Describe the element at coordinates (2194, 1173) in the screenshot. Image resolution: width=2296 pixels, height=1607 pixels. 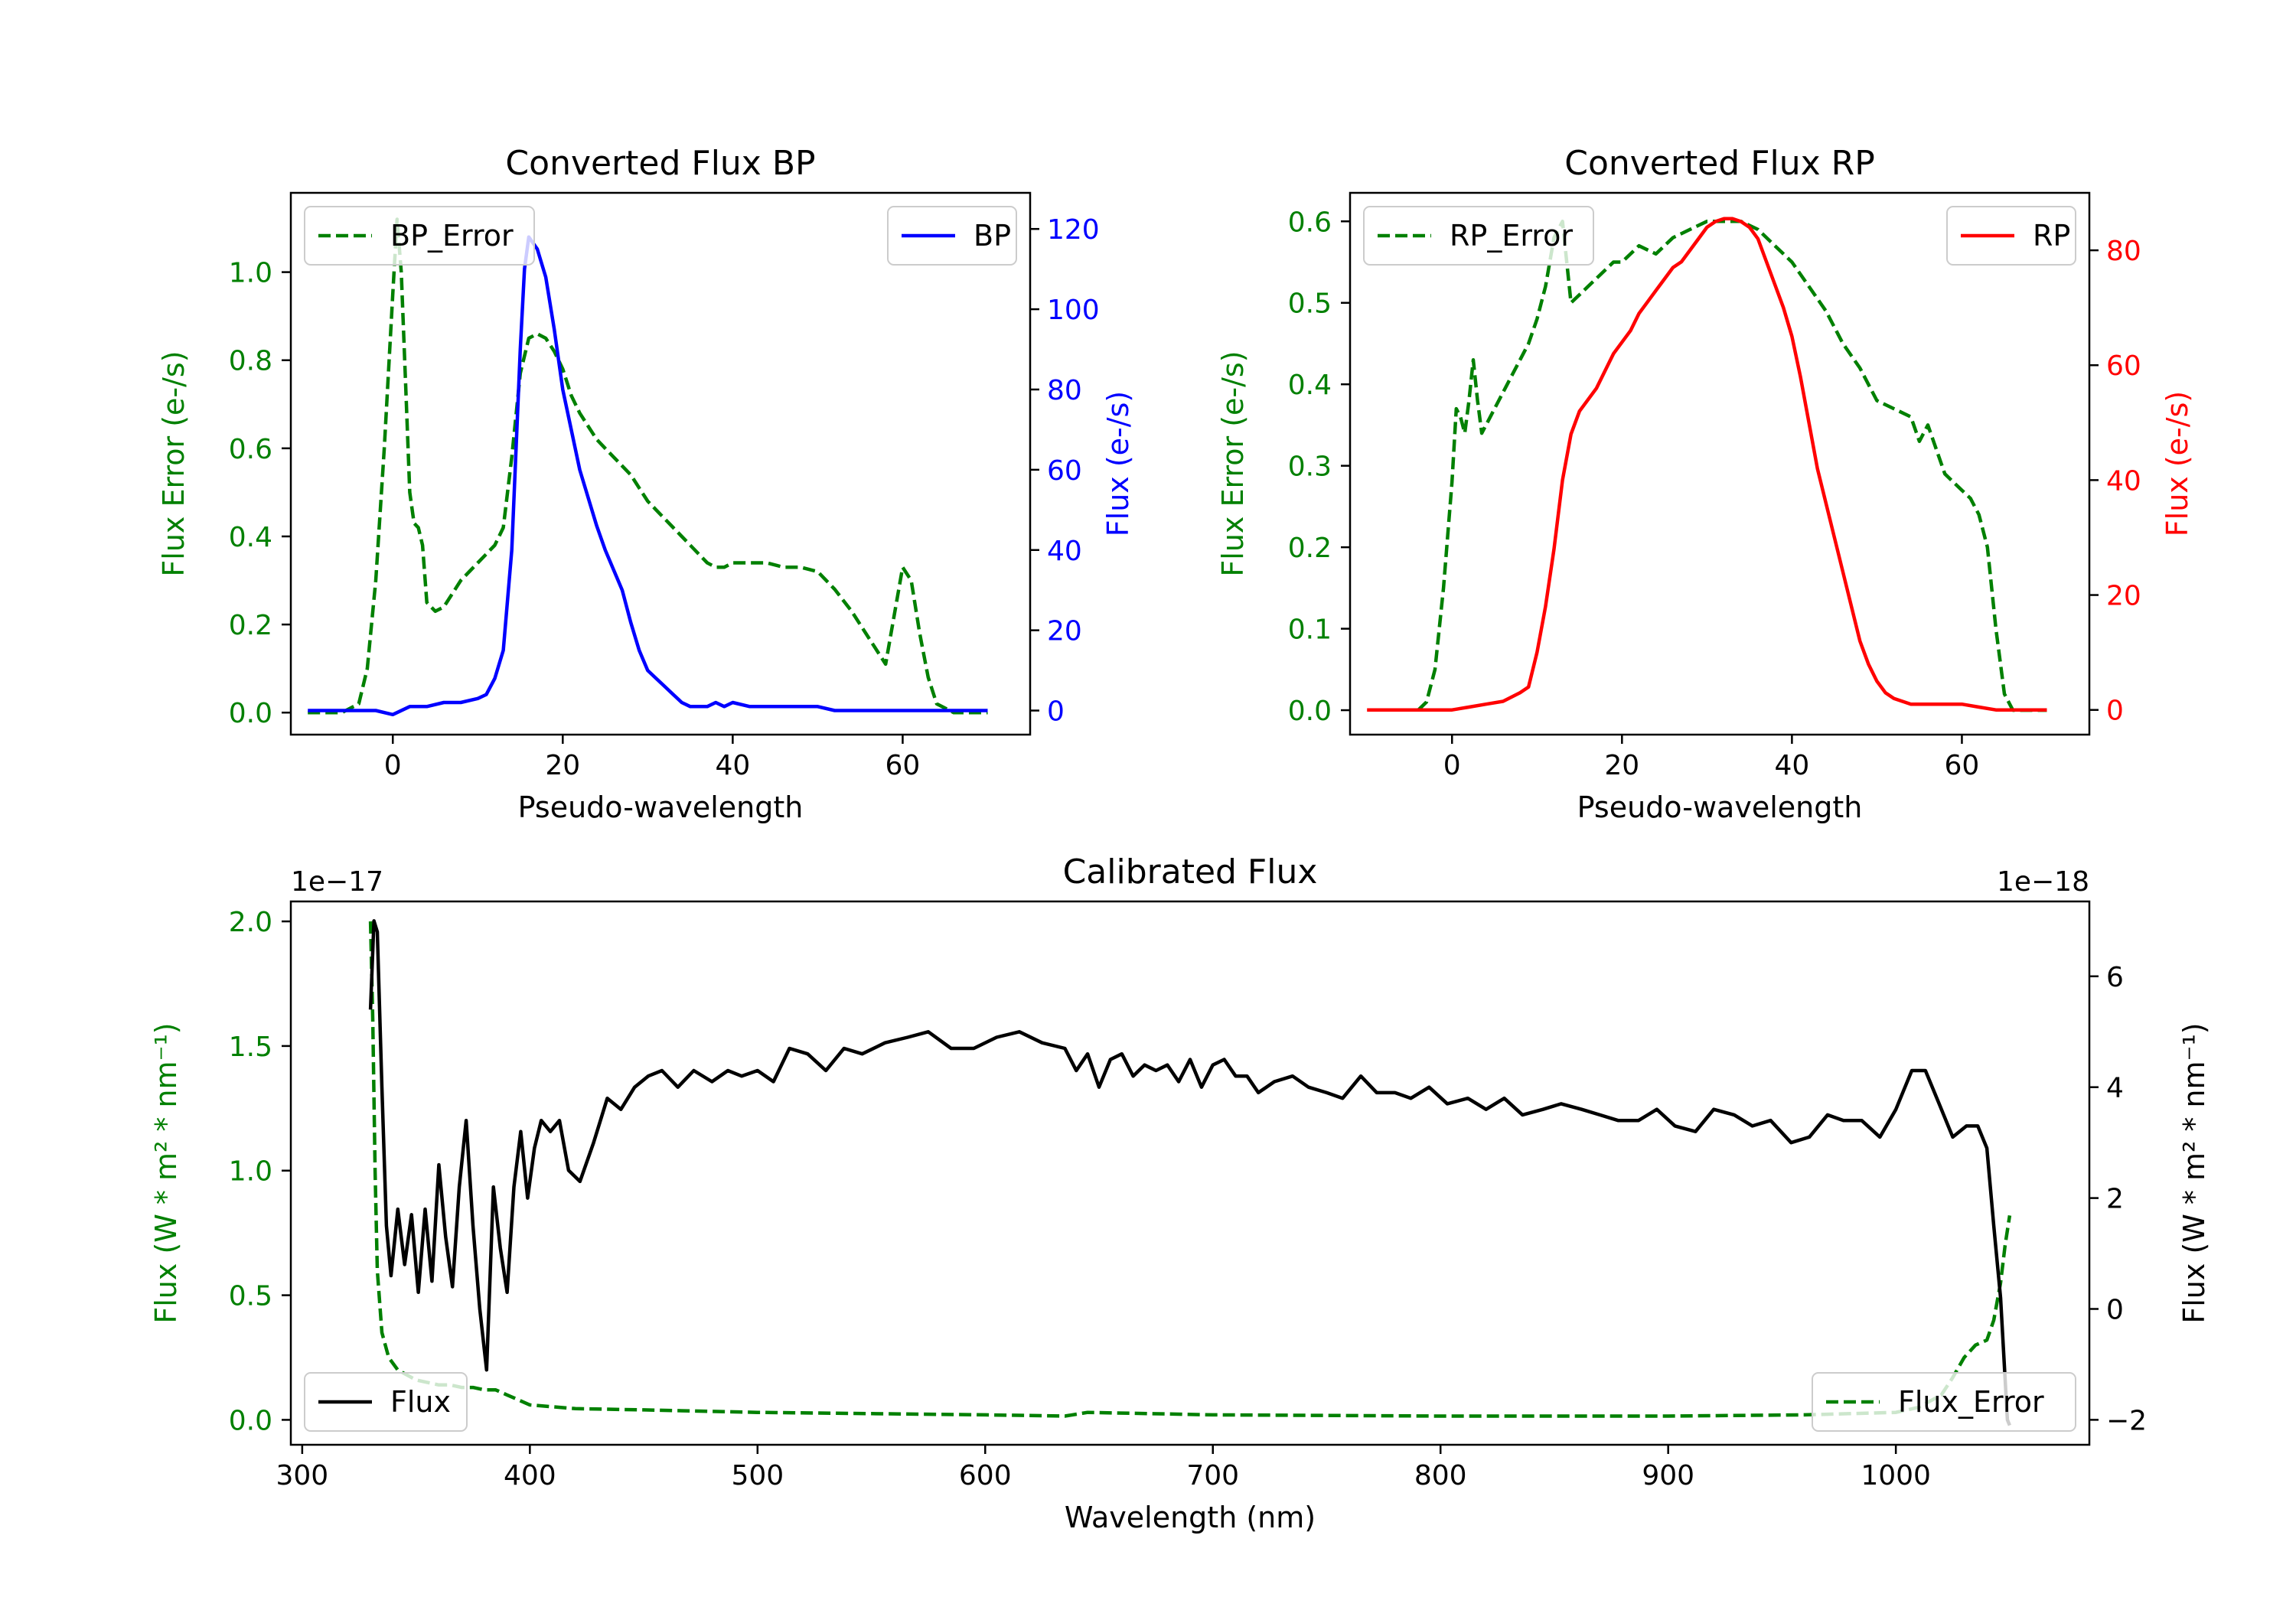
I see `right-axis-label: Flux (W * m² * nm⁻¹)` at that location.